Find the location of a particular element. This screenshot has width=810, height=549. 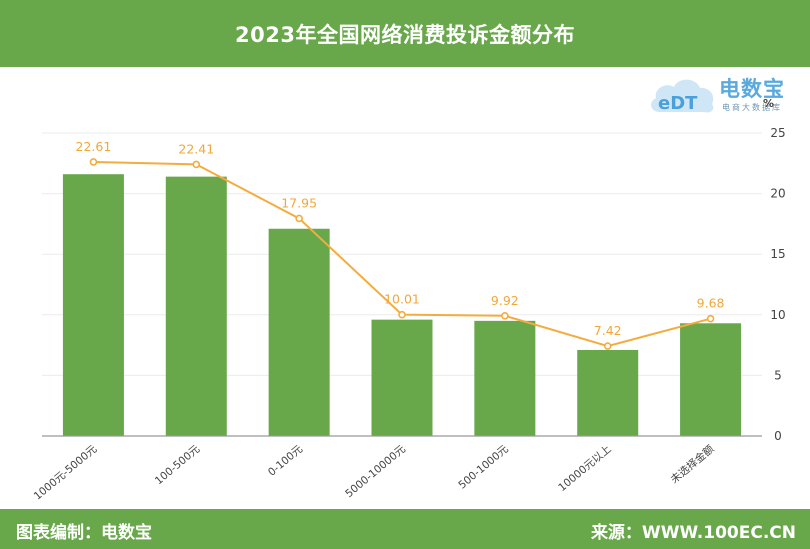

x-tick-label: 500-1000元 is located at coordinates (483, 467).